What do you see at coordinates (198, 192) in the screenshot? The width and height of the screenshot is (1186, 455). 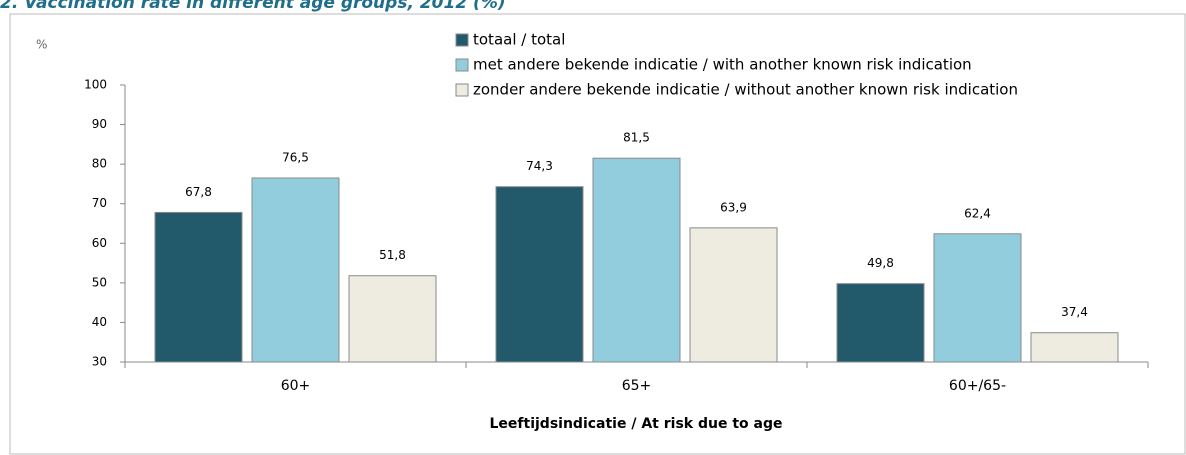 I see `data-label: 67,8` at bounding box center [198, 192].